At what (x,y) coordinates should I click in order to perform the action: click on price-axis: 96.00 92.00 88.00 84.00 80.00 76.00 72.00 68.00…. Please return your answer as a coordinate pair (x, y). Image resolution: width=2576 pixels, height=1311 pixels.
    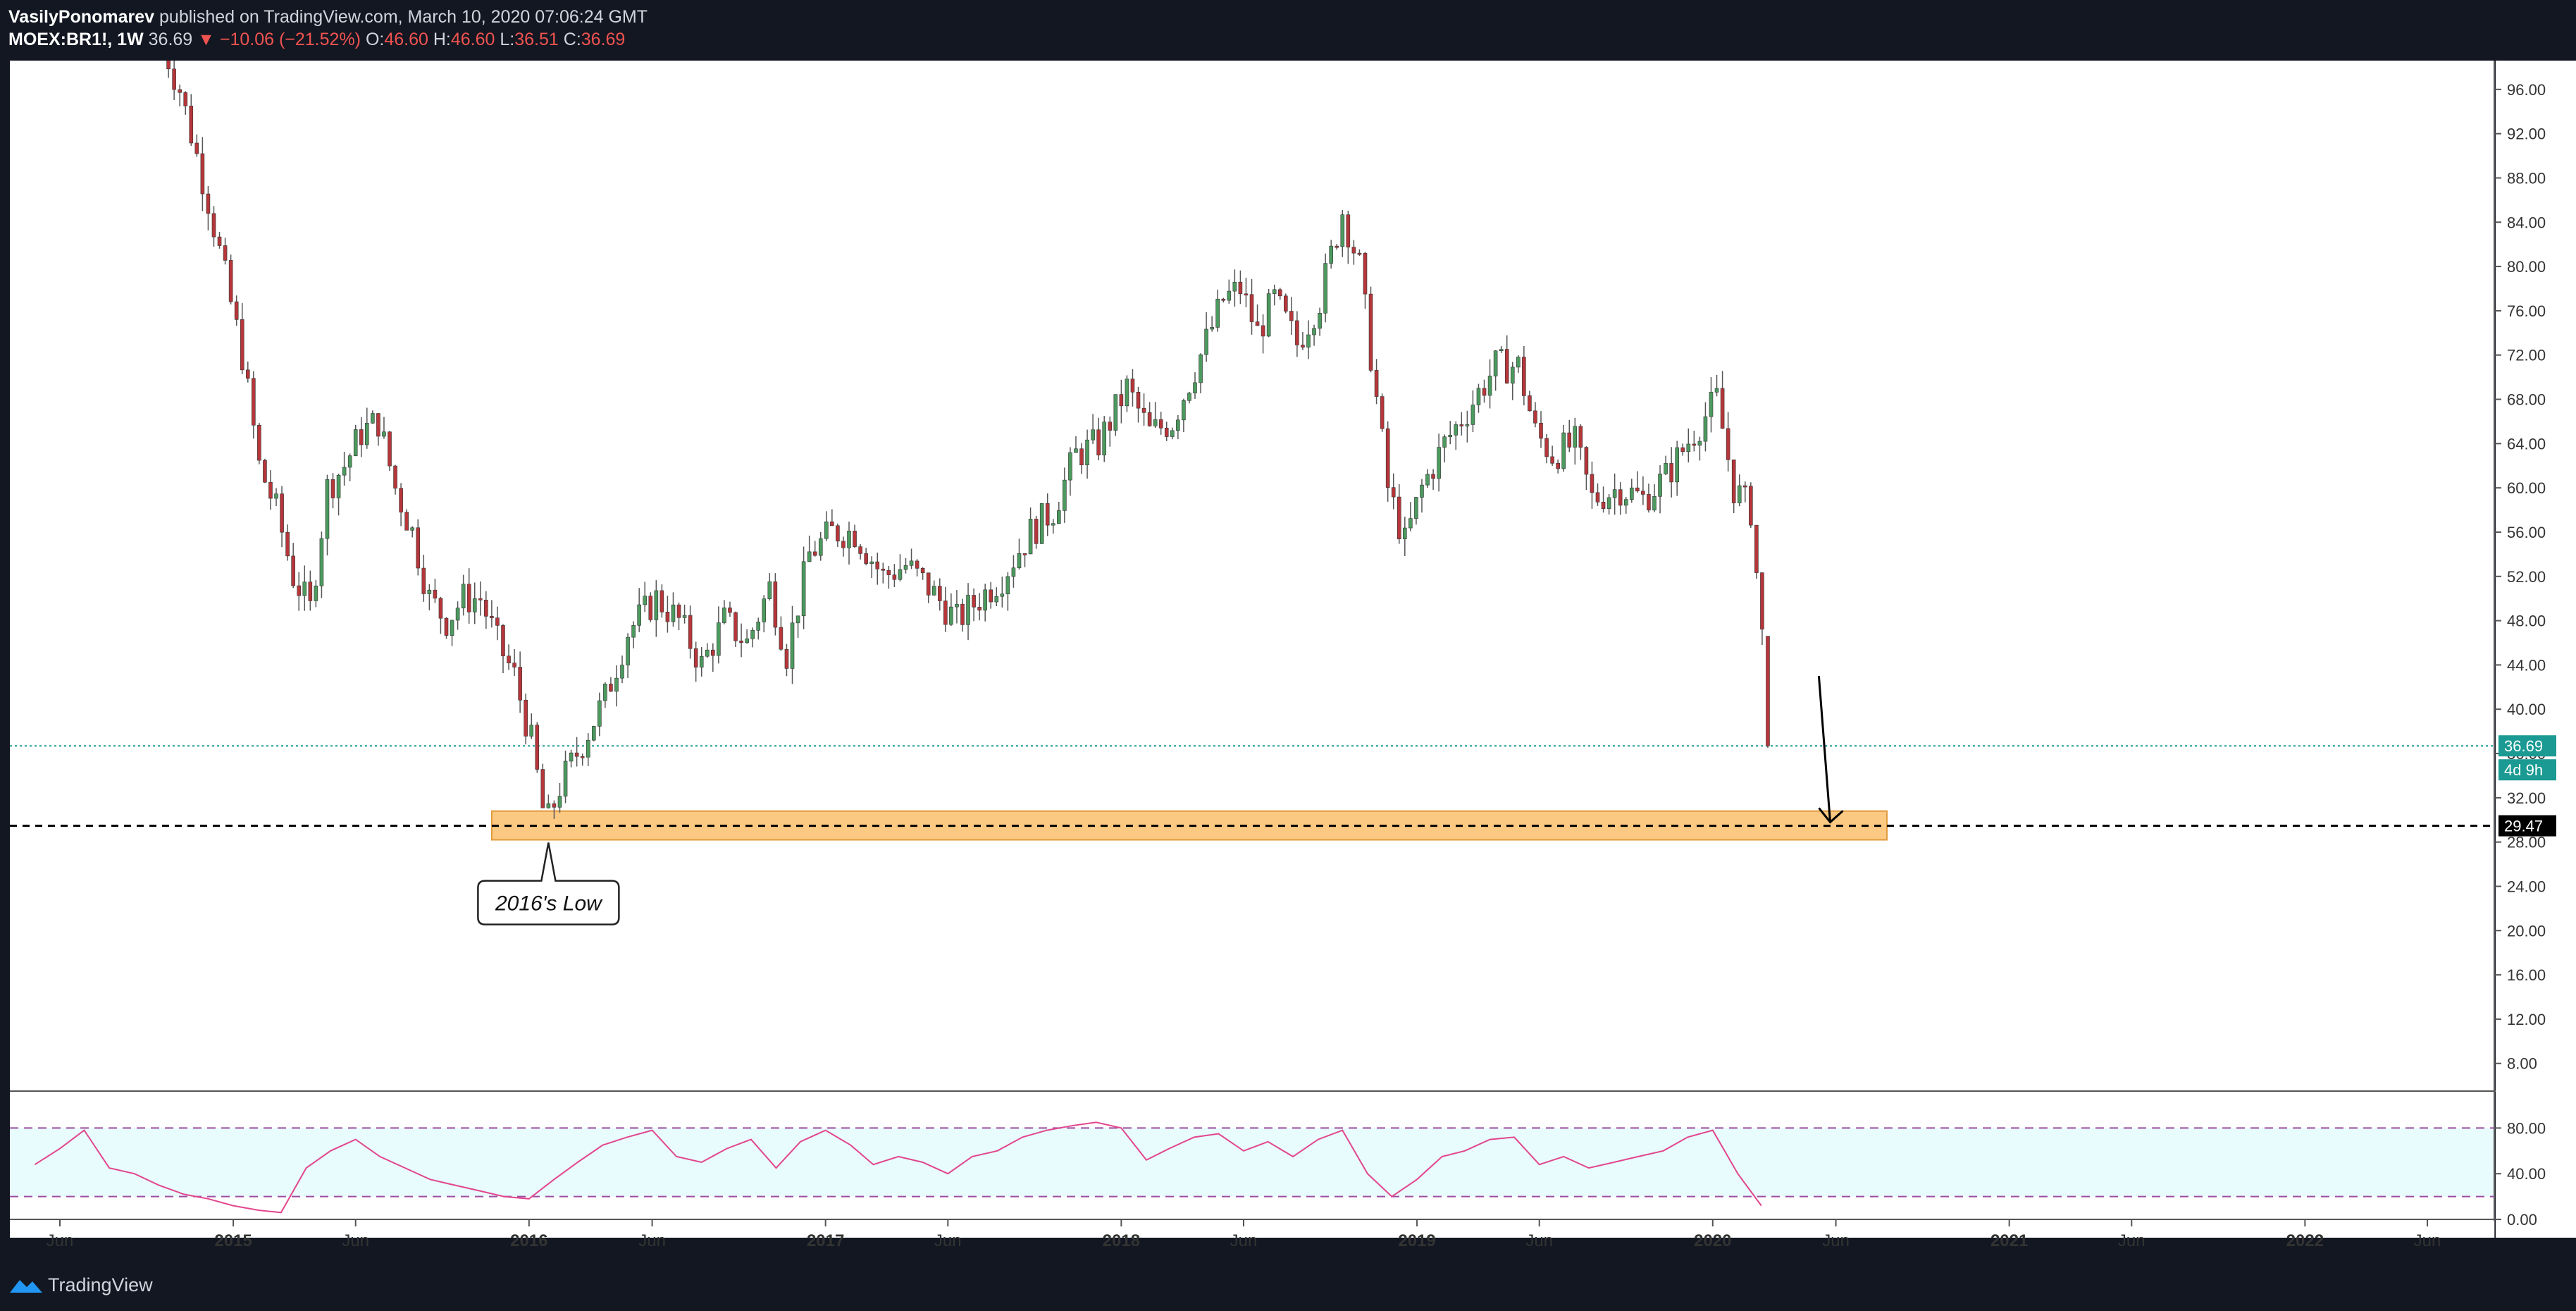
    Looking at the image, I should click on (2520, 655).